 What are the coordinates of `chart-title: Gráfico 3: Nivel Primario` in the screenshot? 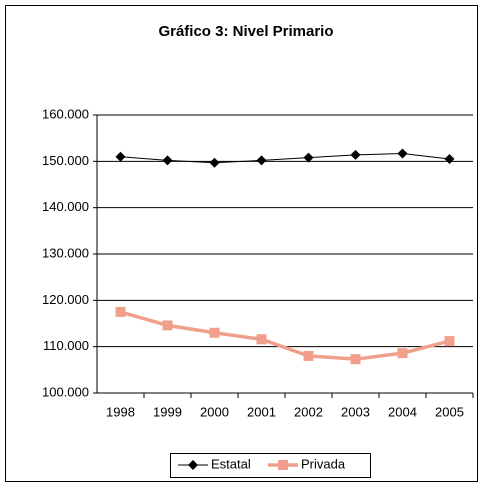 It's located at (245, 31).